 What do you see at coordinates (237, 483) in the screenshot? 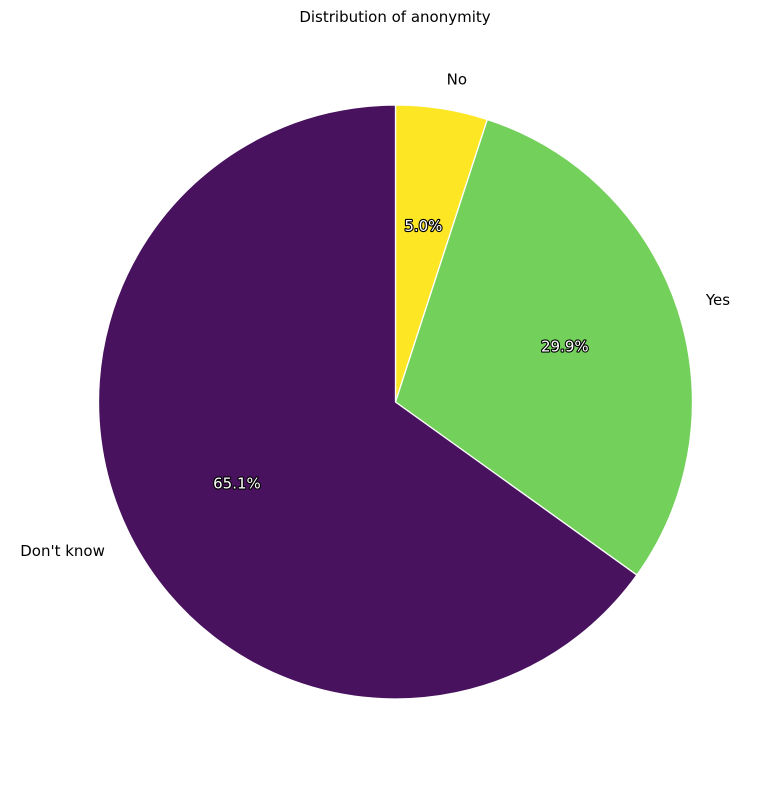
I see `slice-pct-don-t-know: 65.1%` at bounding box center [237, 483].